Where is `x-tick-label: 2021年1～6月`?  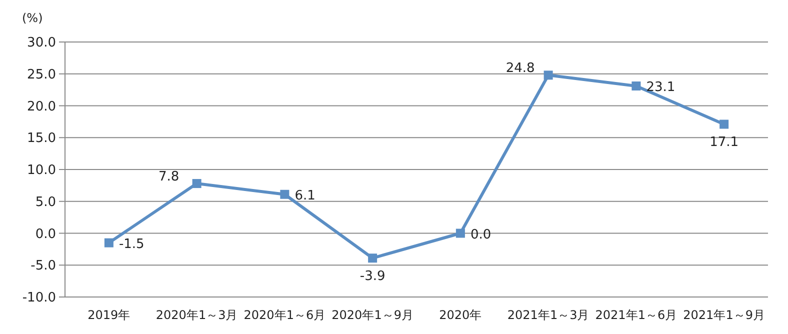 x-tick-label: 2021年1～6月 is located at coordinates (636, 315).